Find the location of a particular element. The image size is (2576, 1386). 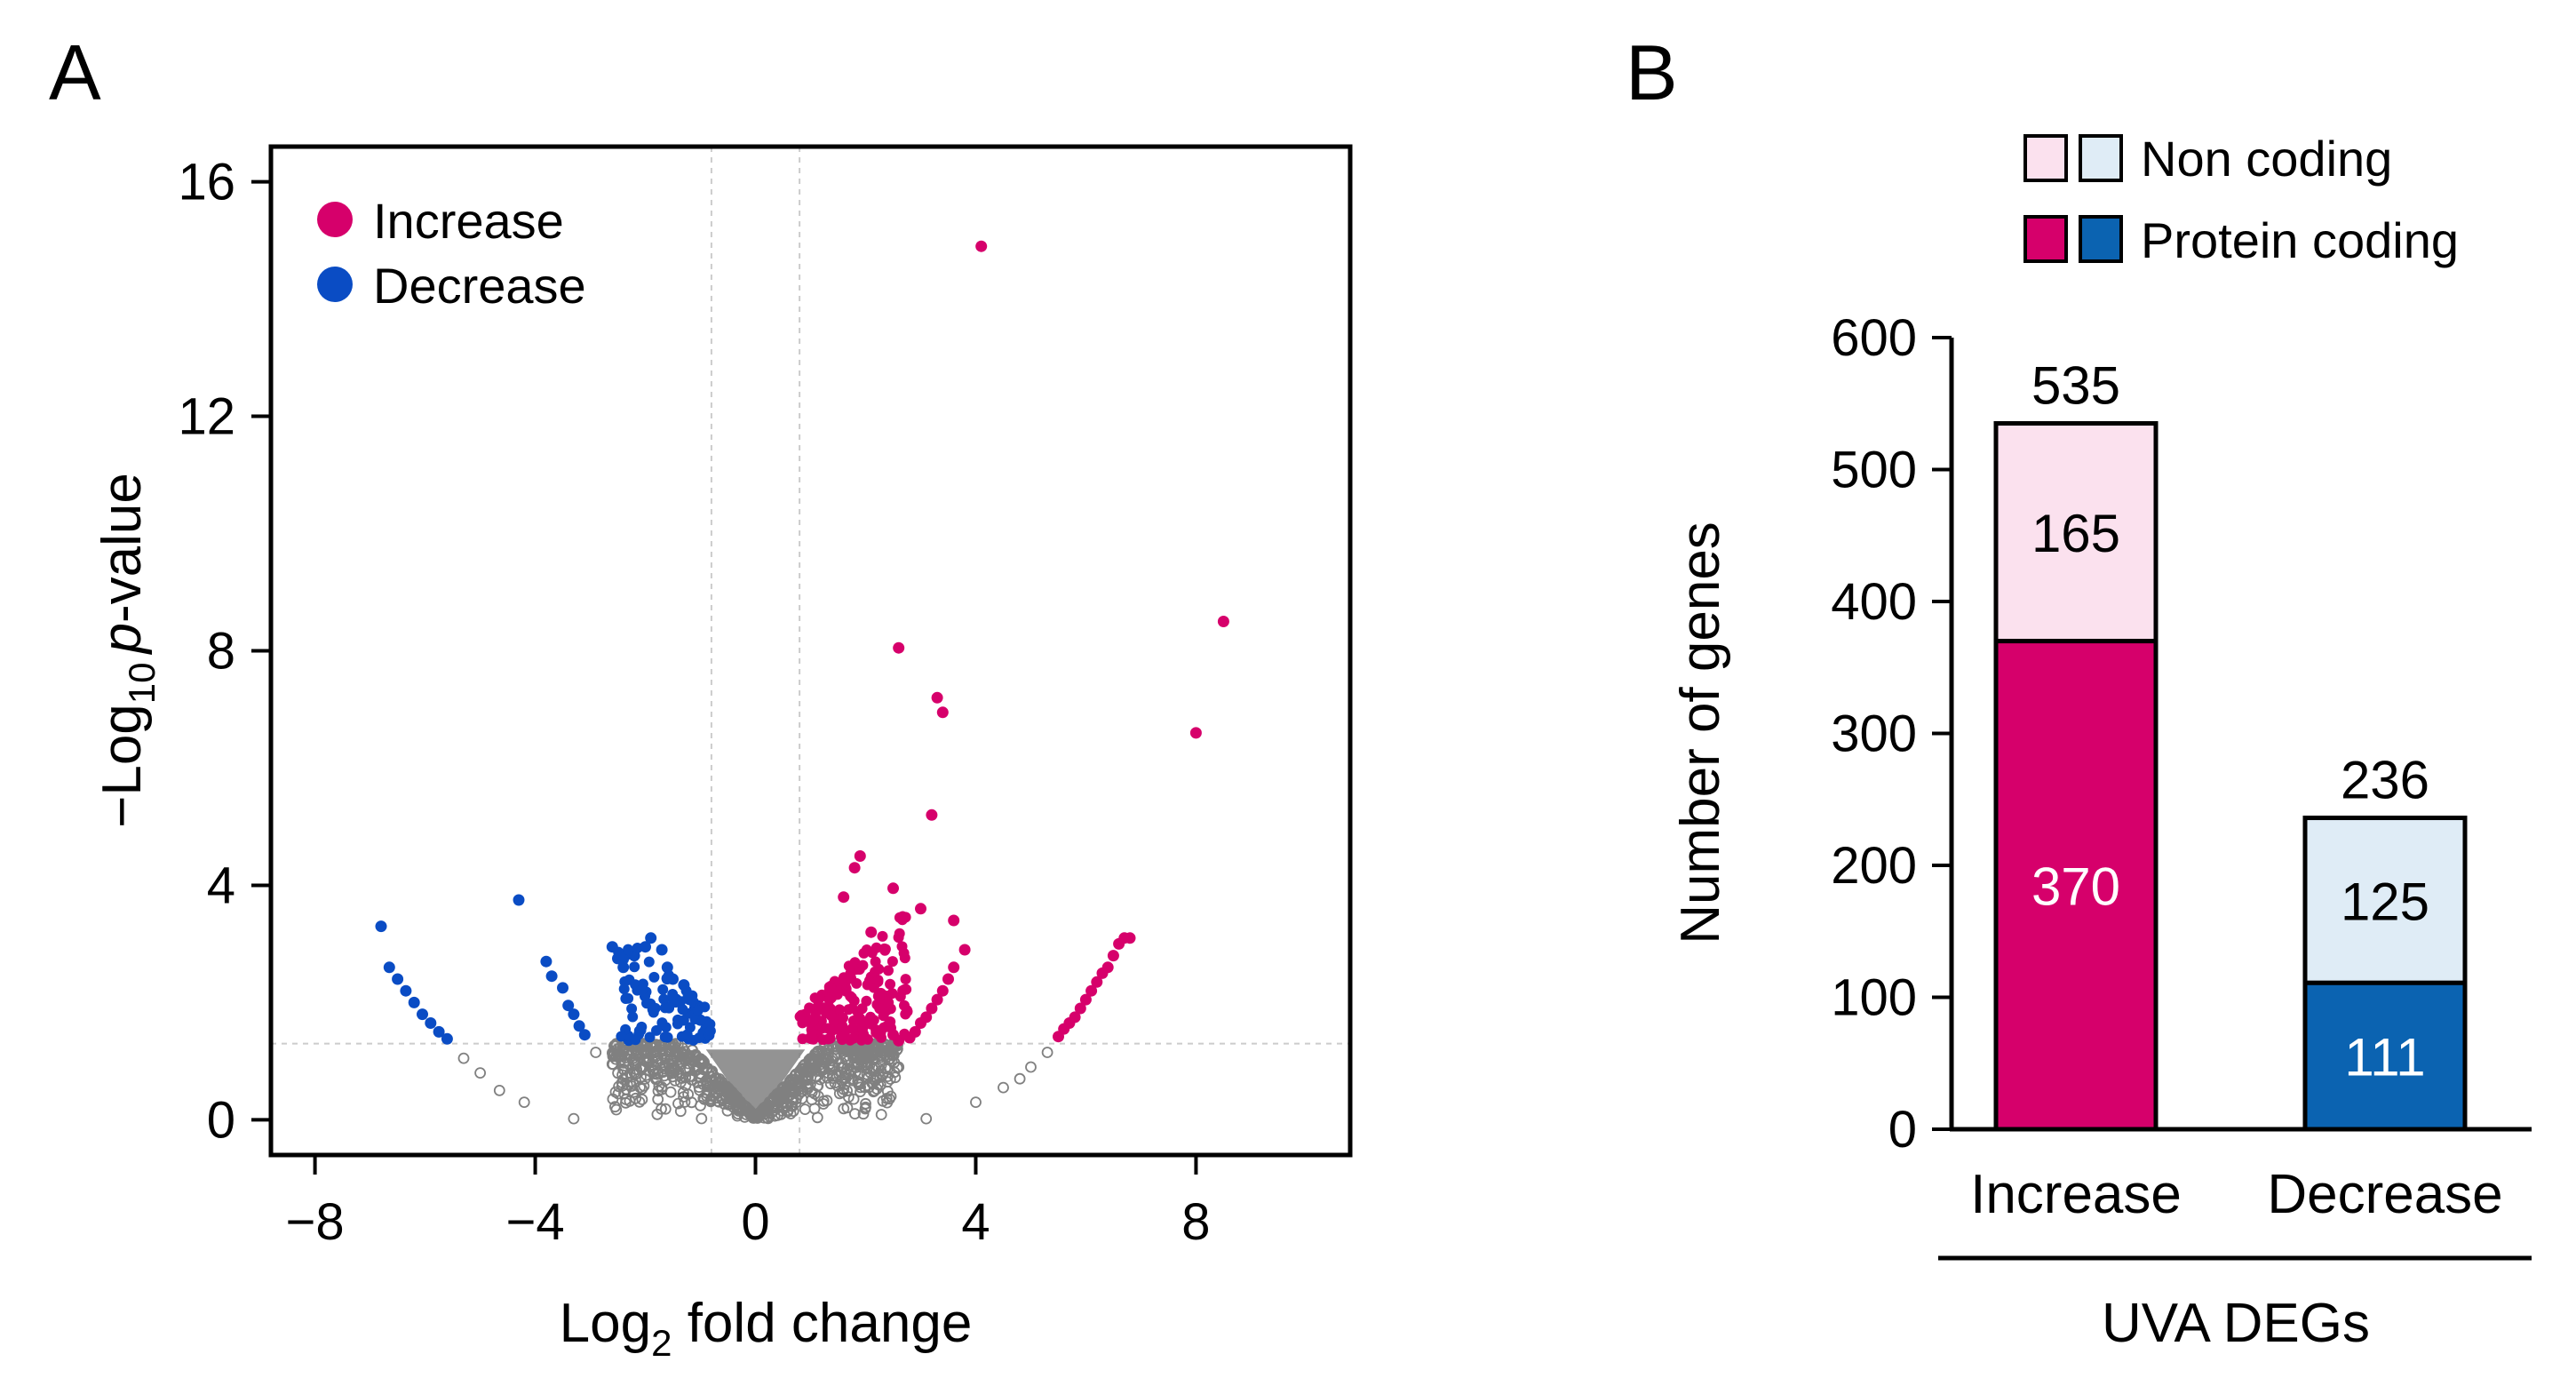

bar-total-increase: 535 is located at coordinates (2075, 386).